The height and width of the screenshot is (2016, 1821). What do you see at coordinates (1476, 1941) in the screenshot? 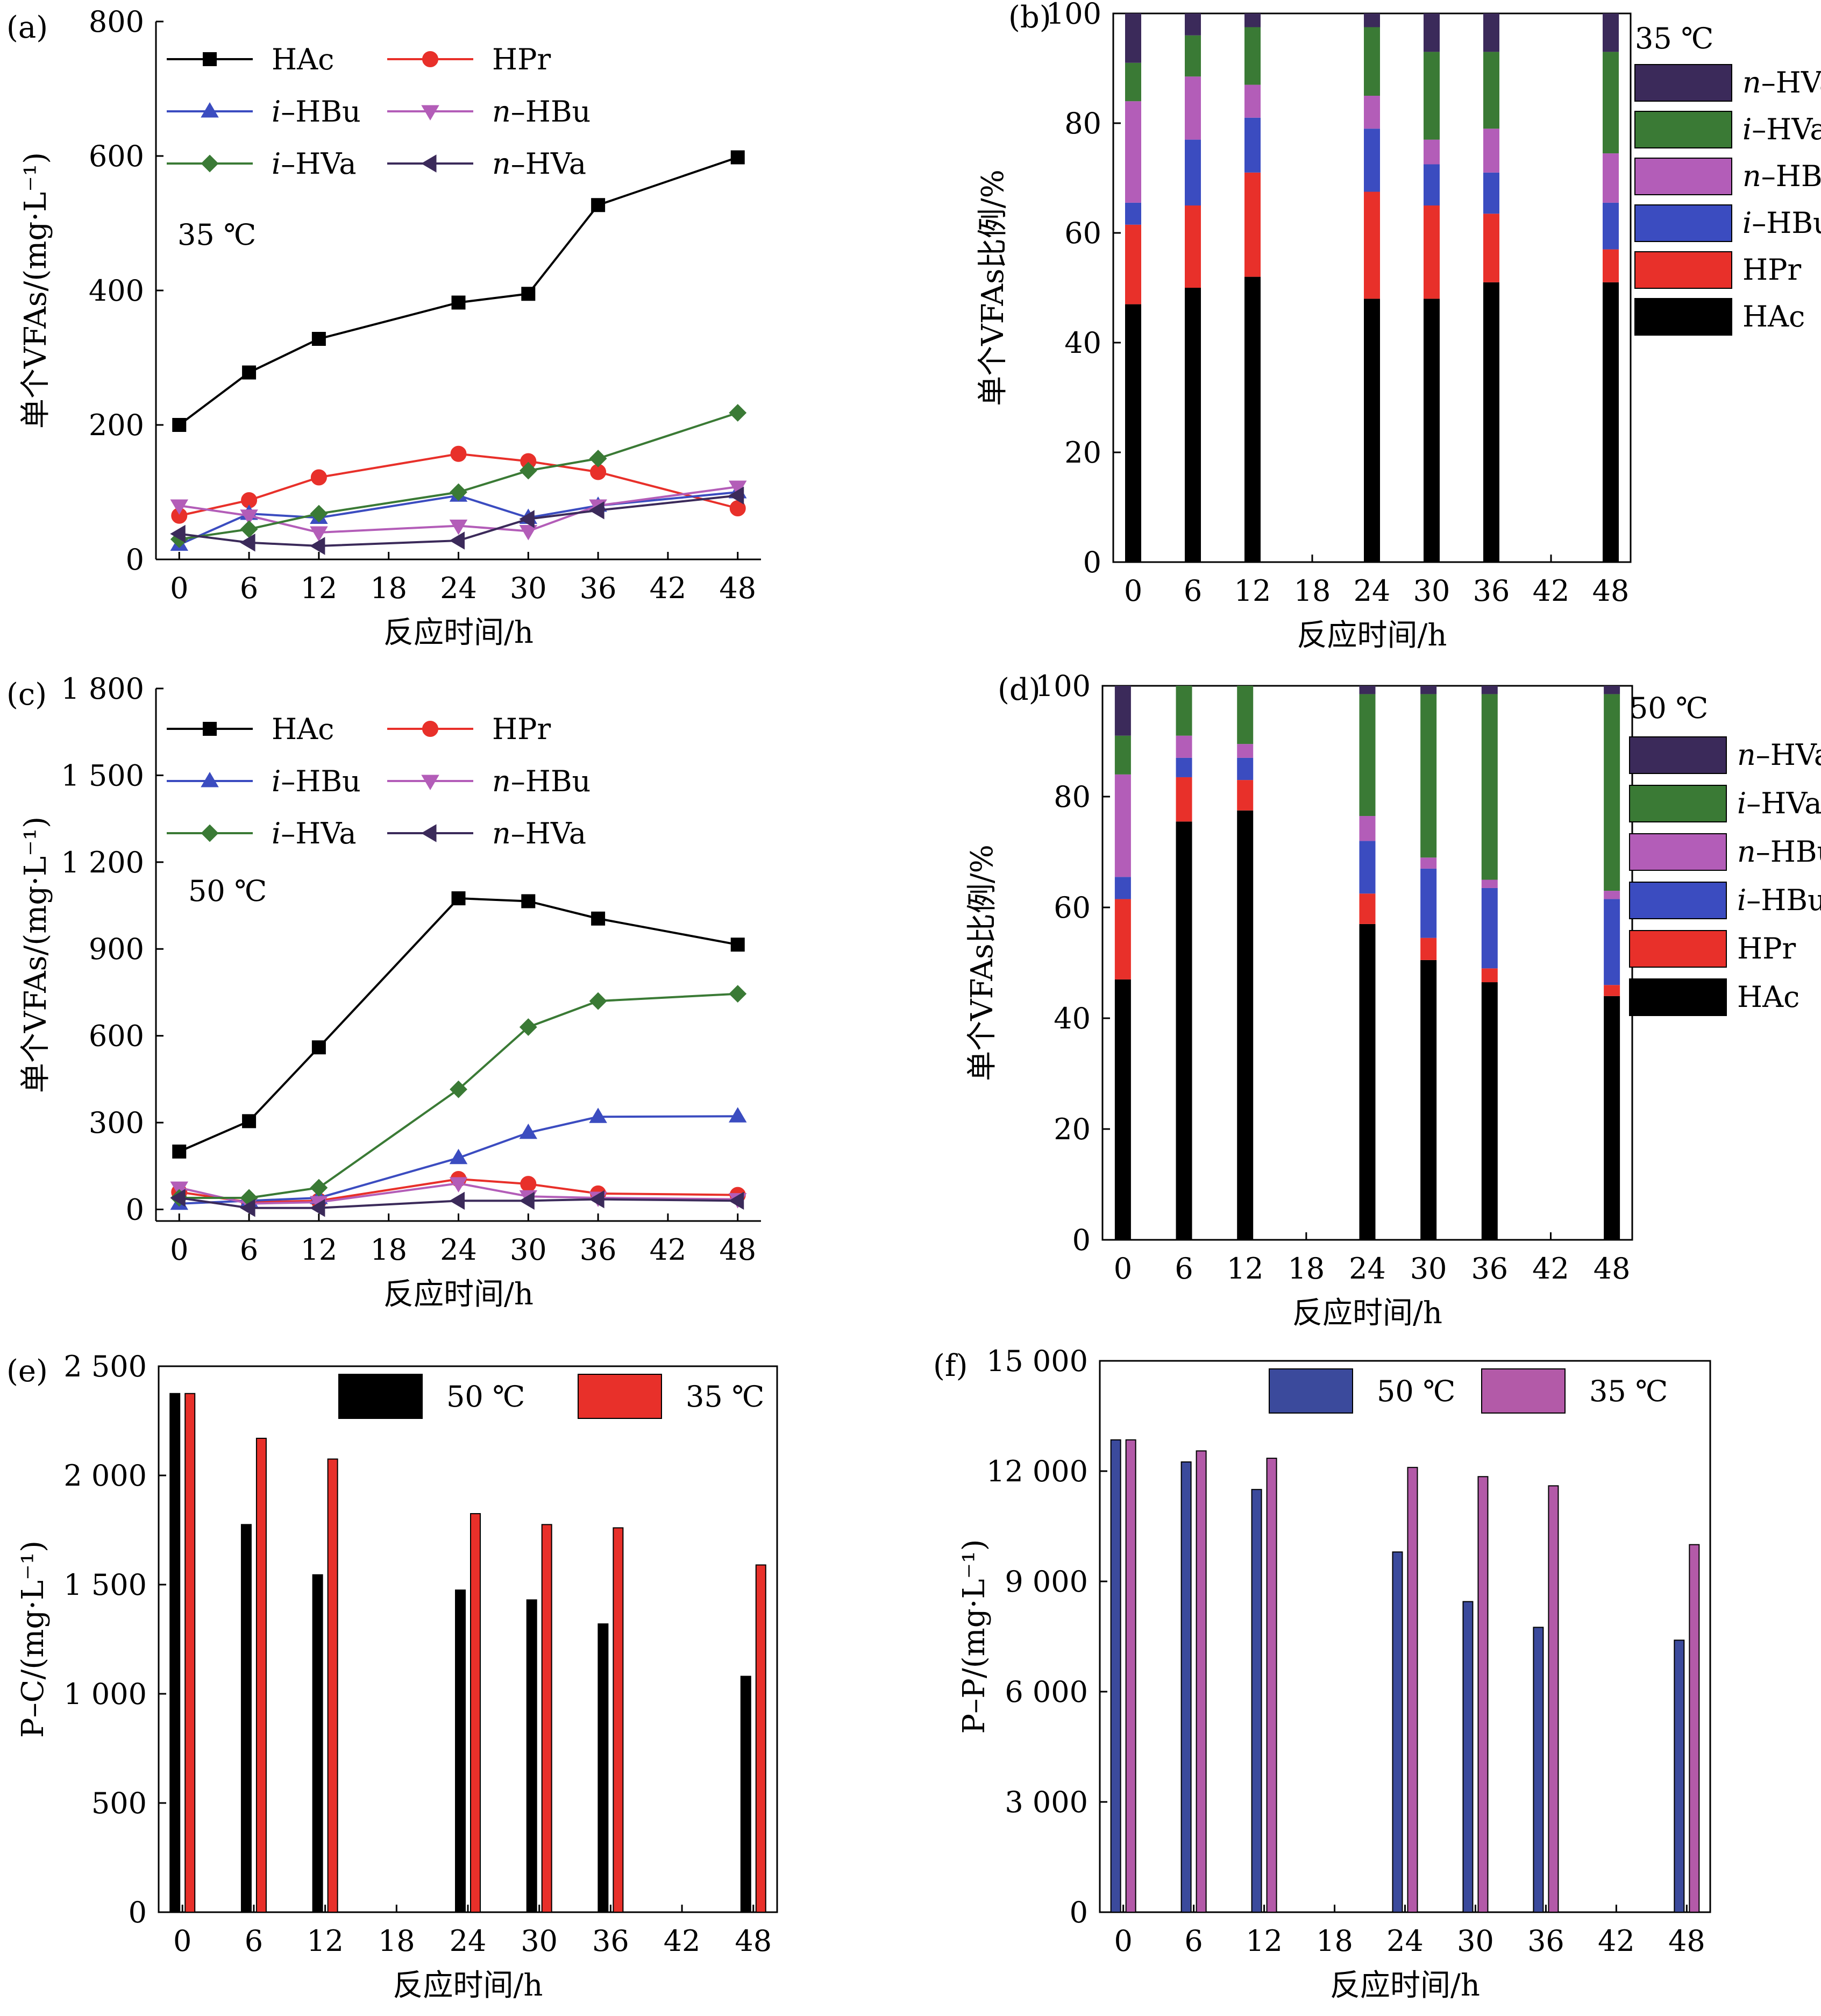
I see `x-tick-label: 30` at bounding box center [1476, 1941].